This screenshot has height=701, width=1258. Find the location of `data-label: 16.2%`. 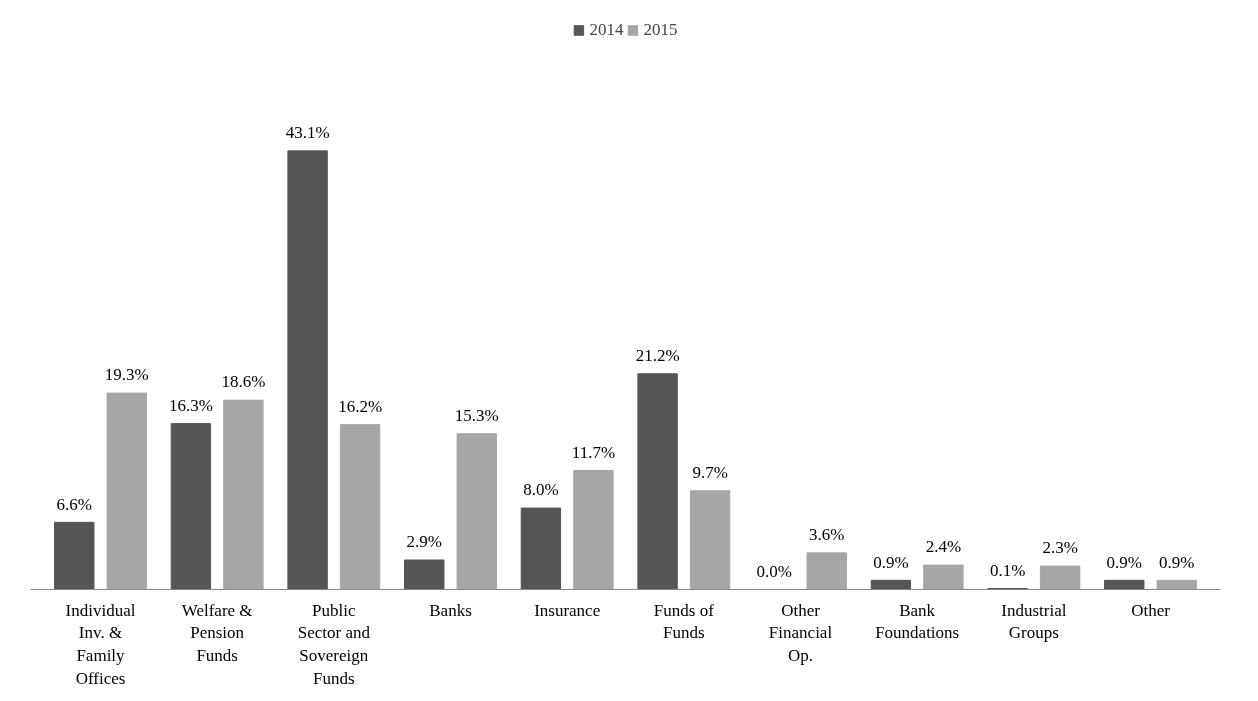

data-label: 16.2% is located at coordinates (360, 406).